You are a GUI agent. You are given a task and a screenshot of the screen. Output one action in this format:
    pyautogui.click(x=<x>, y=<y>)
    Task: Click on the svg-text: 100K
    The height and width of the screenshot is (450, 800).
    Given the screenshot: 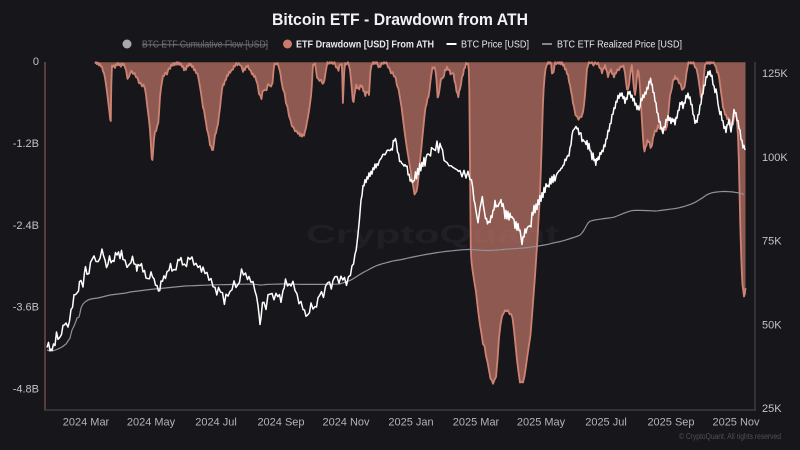 What is the action you would take?
    pyautogui.click(x=775, y=158)
    